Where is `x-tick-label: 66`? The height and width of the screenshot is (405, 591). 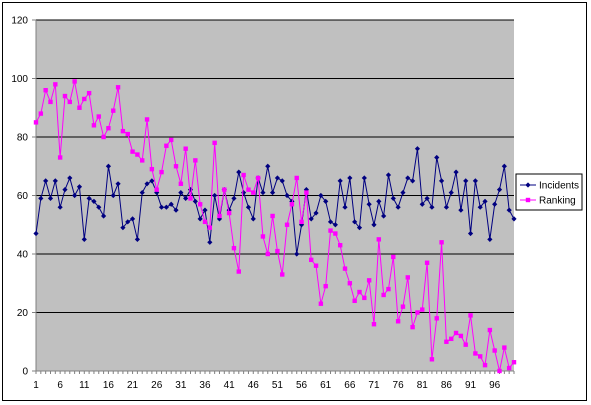
x-tick-label: 66 is located at coordinates (350, 385).